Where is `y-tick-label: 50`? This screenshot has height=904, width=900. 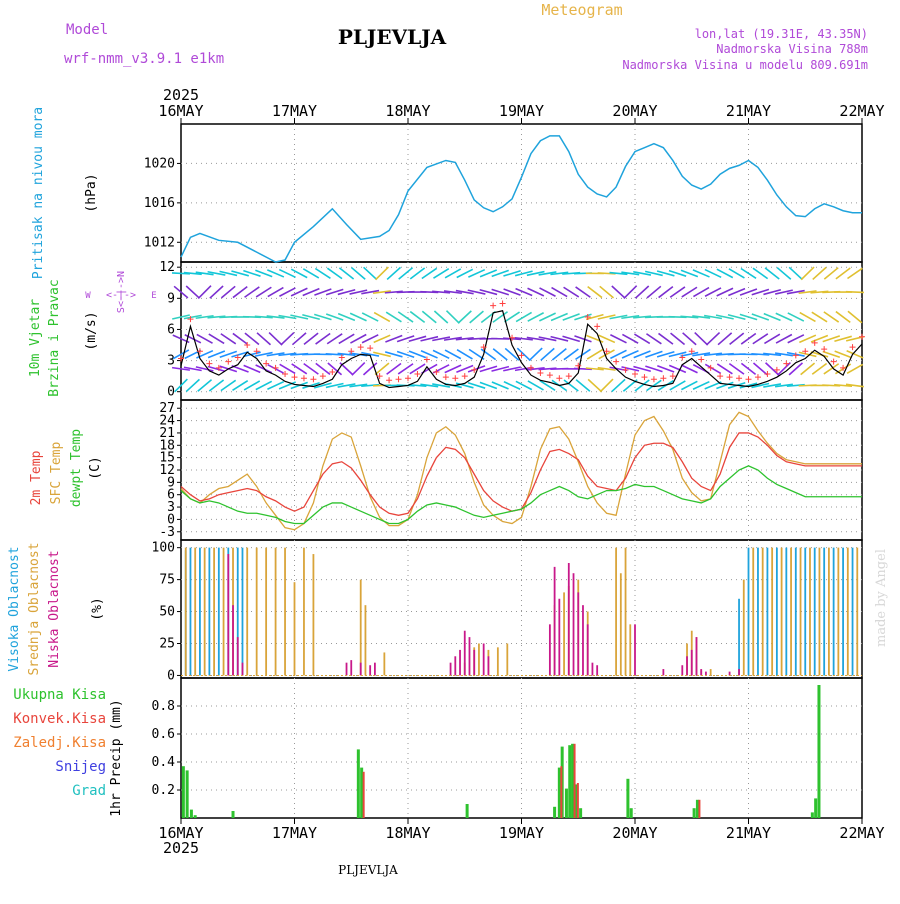 y-tick-label: 50 is located at coordinates (167, 612).